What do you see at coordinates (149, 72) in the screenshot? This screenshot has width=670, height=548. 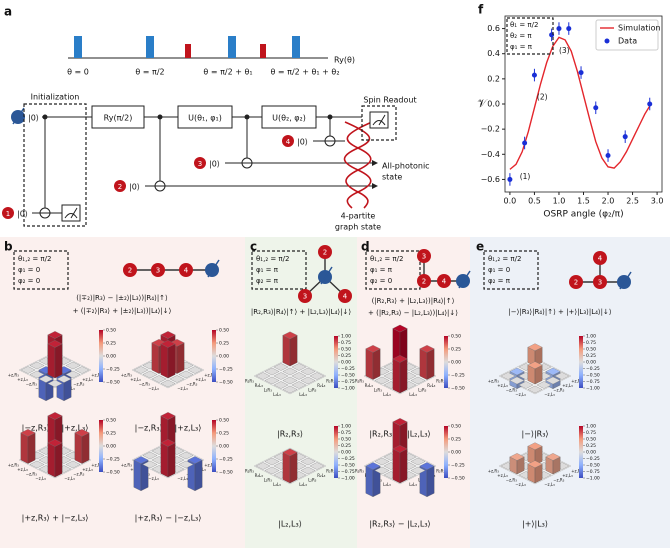 I see `pulse-label: θ = π/2` at bounding box center [149, 72].